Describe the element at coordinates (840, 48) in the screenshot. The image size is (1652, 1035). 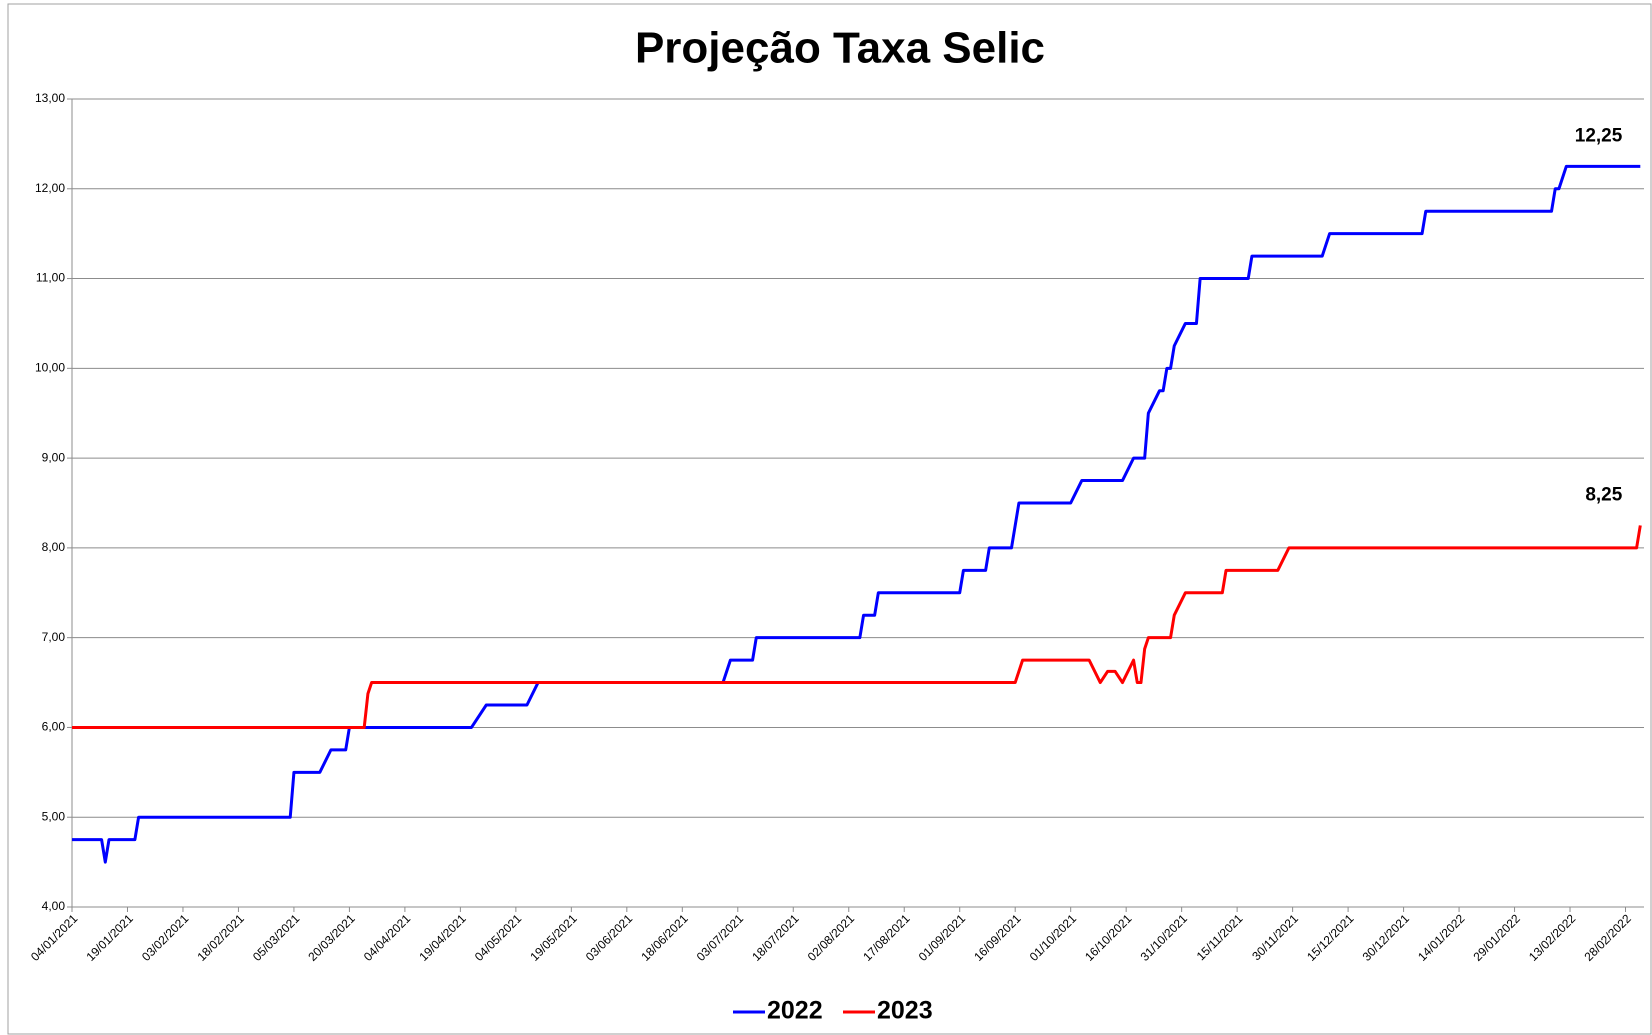
I see `chart-title: Projeção Taxa Selic` at that location.